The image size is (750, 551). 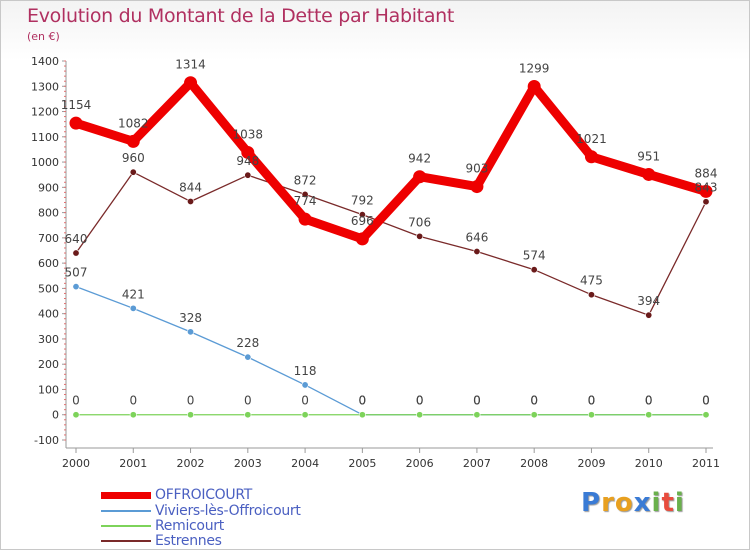 What do you see at coordinates (126, 541) in the screenshot?
I see `legend-swatch-estrennes` at bounding box center [126, 541].